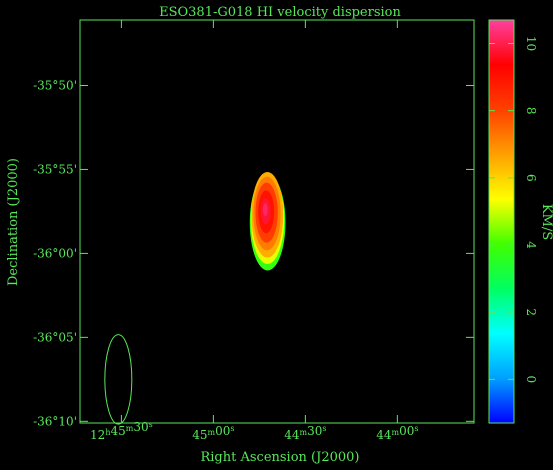 The width and height of the screenshot is (553, 470). Describe the element at coordinates (531, 245) in the screenshot. I see `colorbar-tick-label: 4` at that location.